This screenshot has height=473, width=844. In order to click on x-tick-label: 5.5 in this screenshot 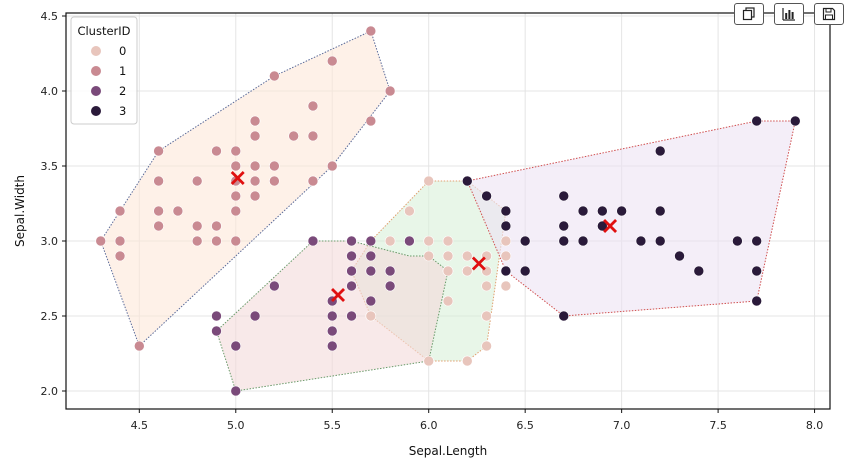, I will do `click(332, 425)`.